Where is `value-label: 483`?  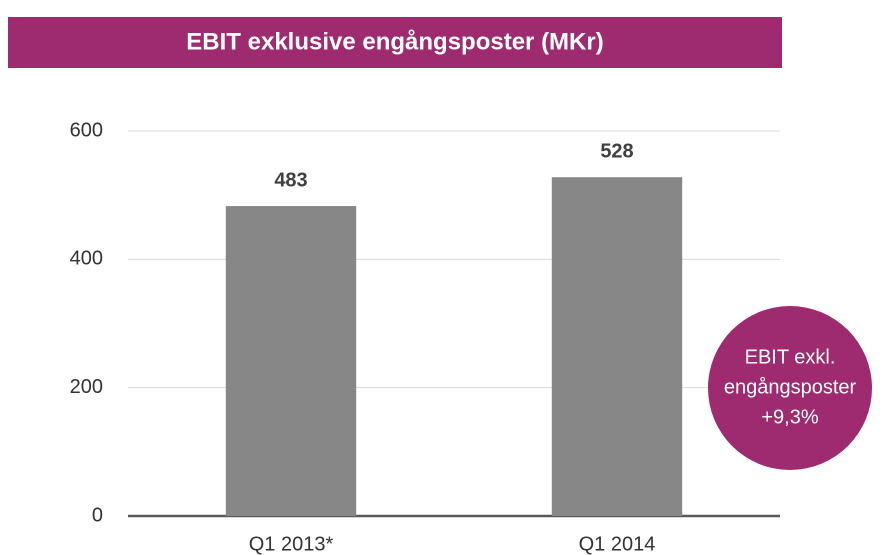 value-label: 483 is located at coordinates (290, 180).